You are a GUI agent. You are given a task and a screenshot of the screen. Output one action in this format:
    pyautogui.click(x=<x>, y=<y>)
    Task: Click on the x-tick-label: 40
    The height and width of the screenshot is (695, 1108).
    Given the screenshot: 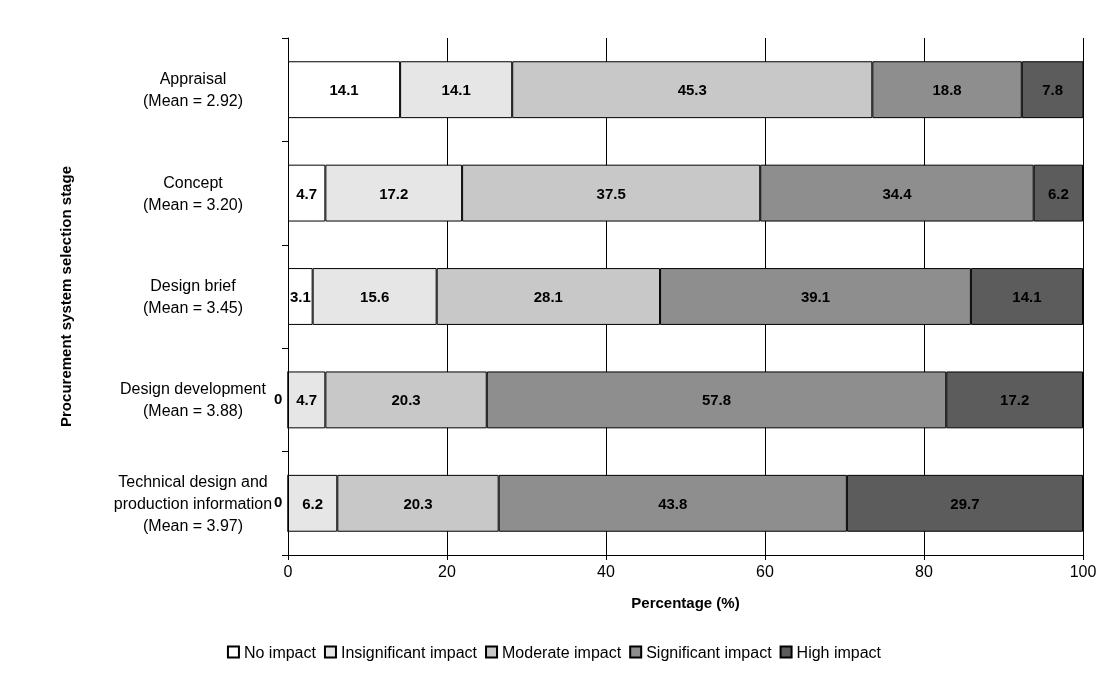 What is the action you would take?
    pyautogui.click(x=606, y=571)
    